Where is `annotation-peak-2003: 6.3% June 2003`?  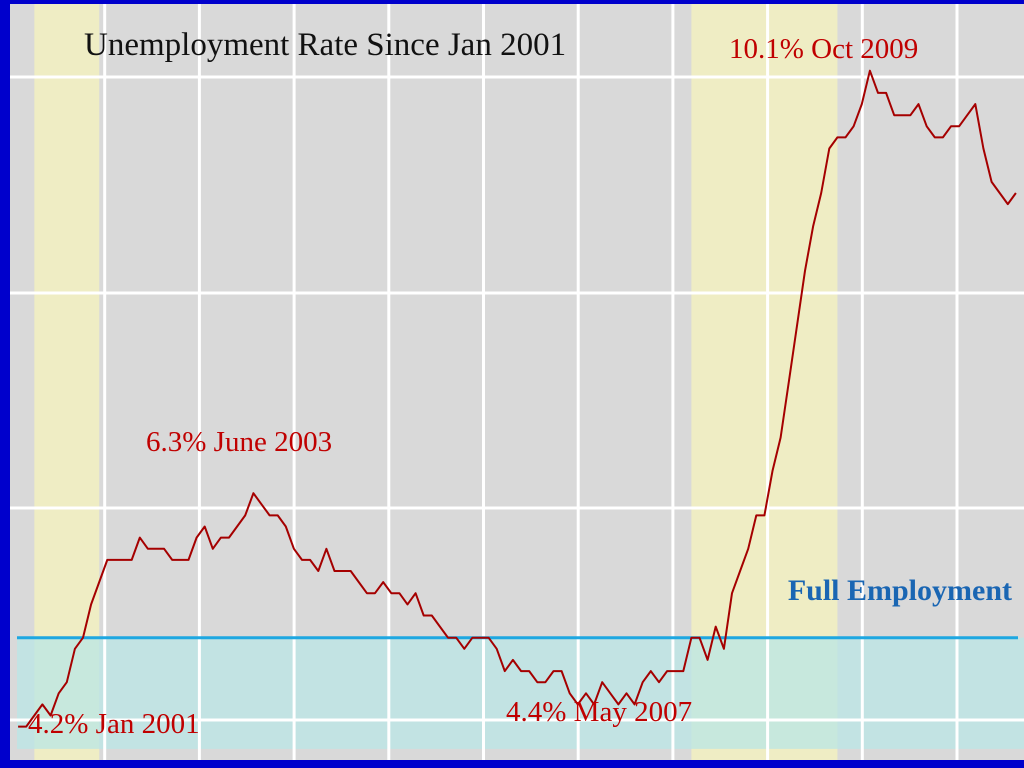 annotation-peak-2003: 6.3% June 2003 is located at coordinates (239, 442).